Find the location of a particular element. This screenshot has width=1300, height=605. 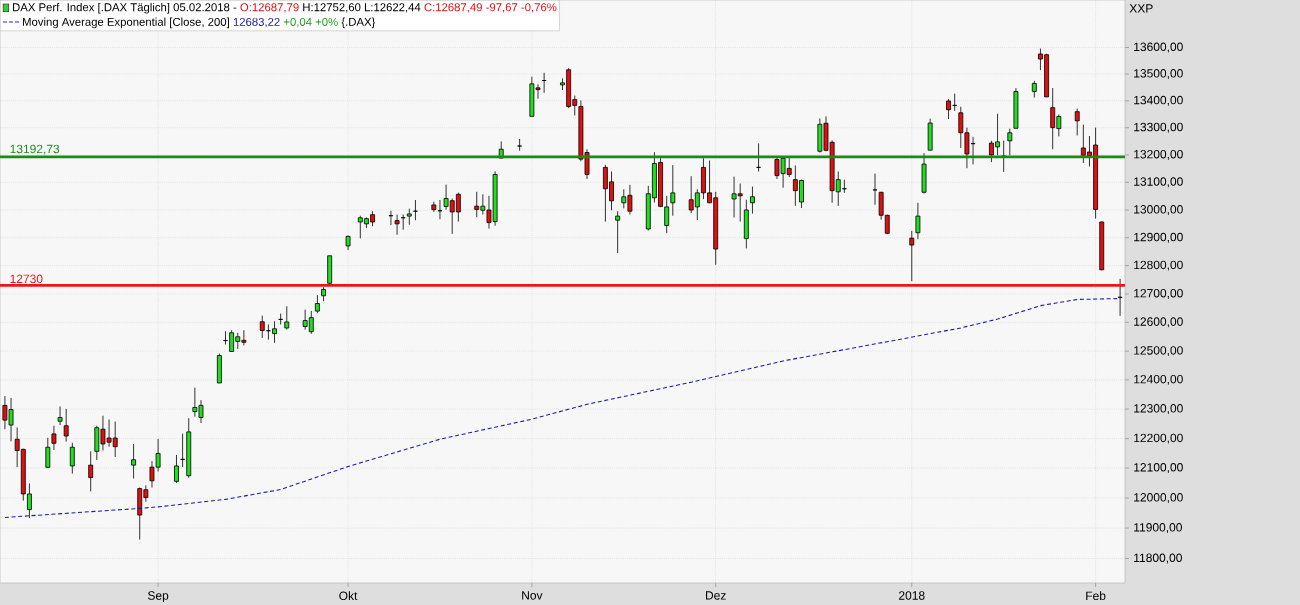

annotation: {.DAX} is located at coordinates (358, 23).